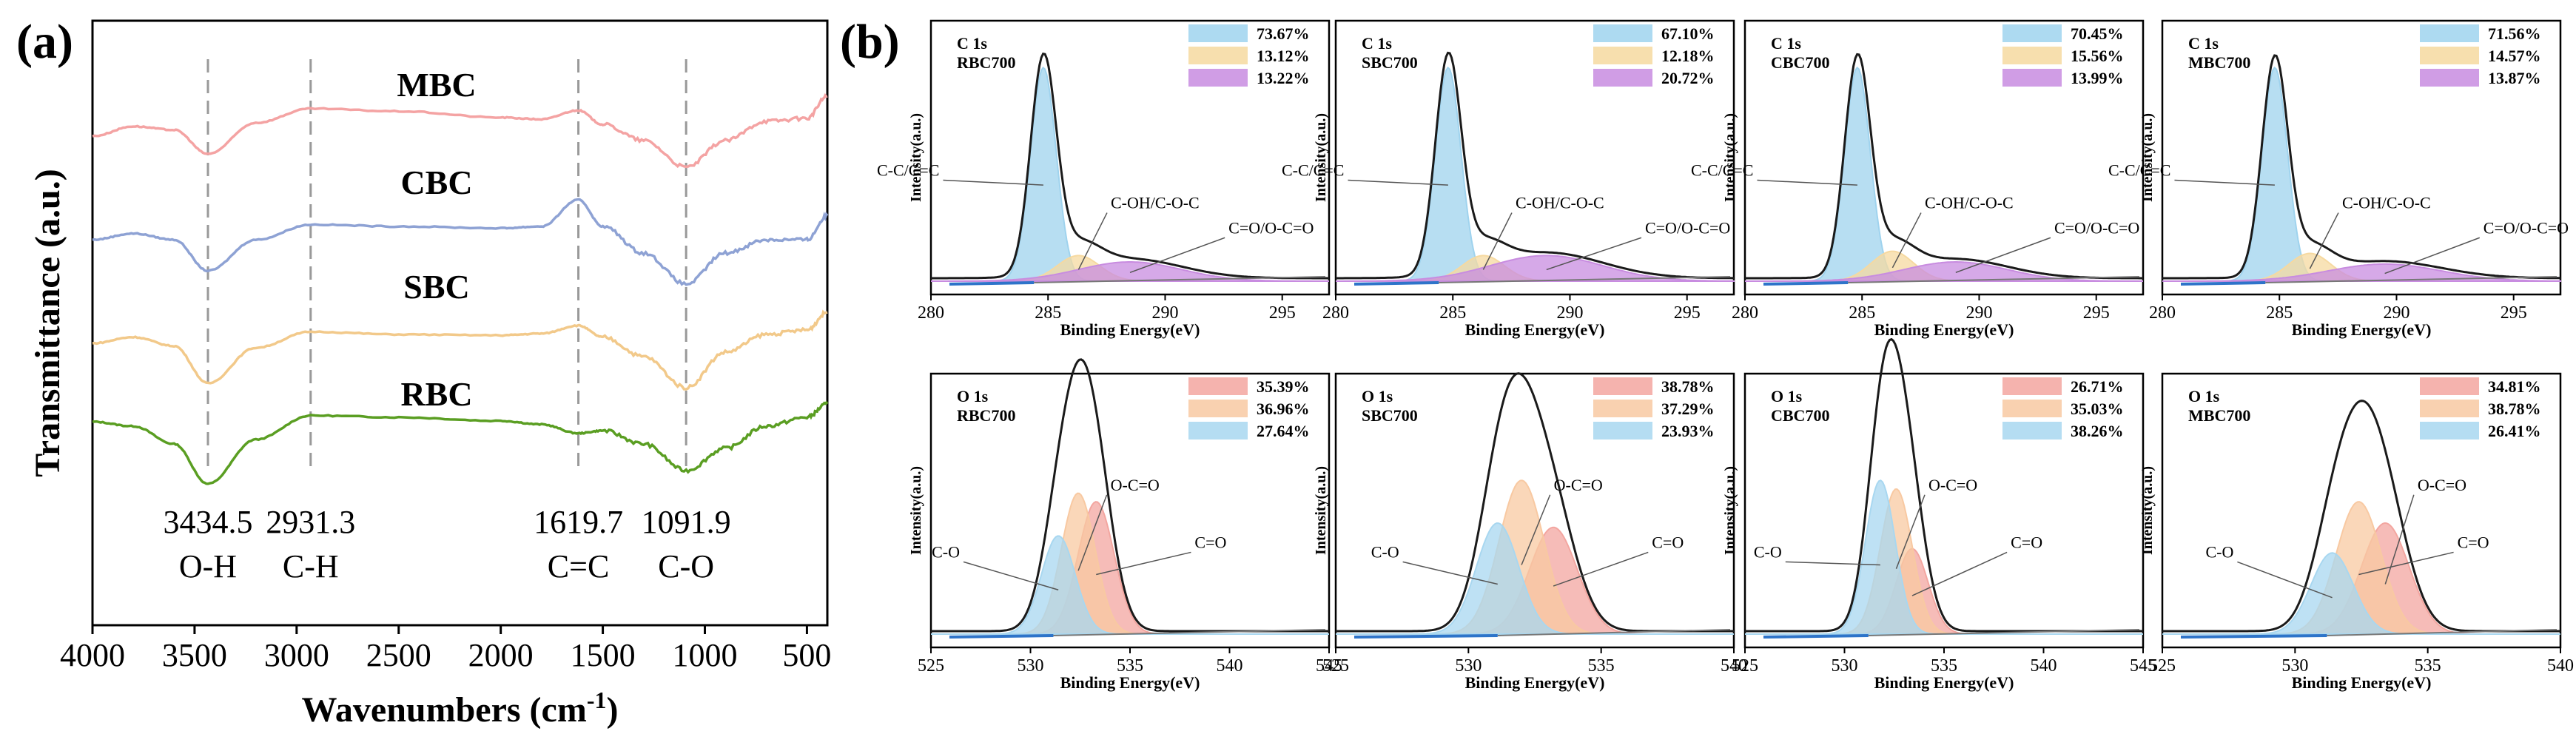  What do you see at coordinates (1283, 33) in the screenshot?
I see `legend-value: 73.67%` at bounding box center [1283, 33].